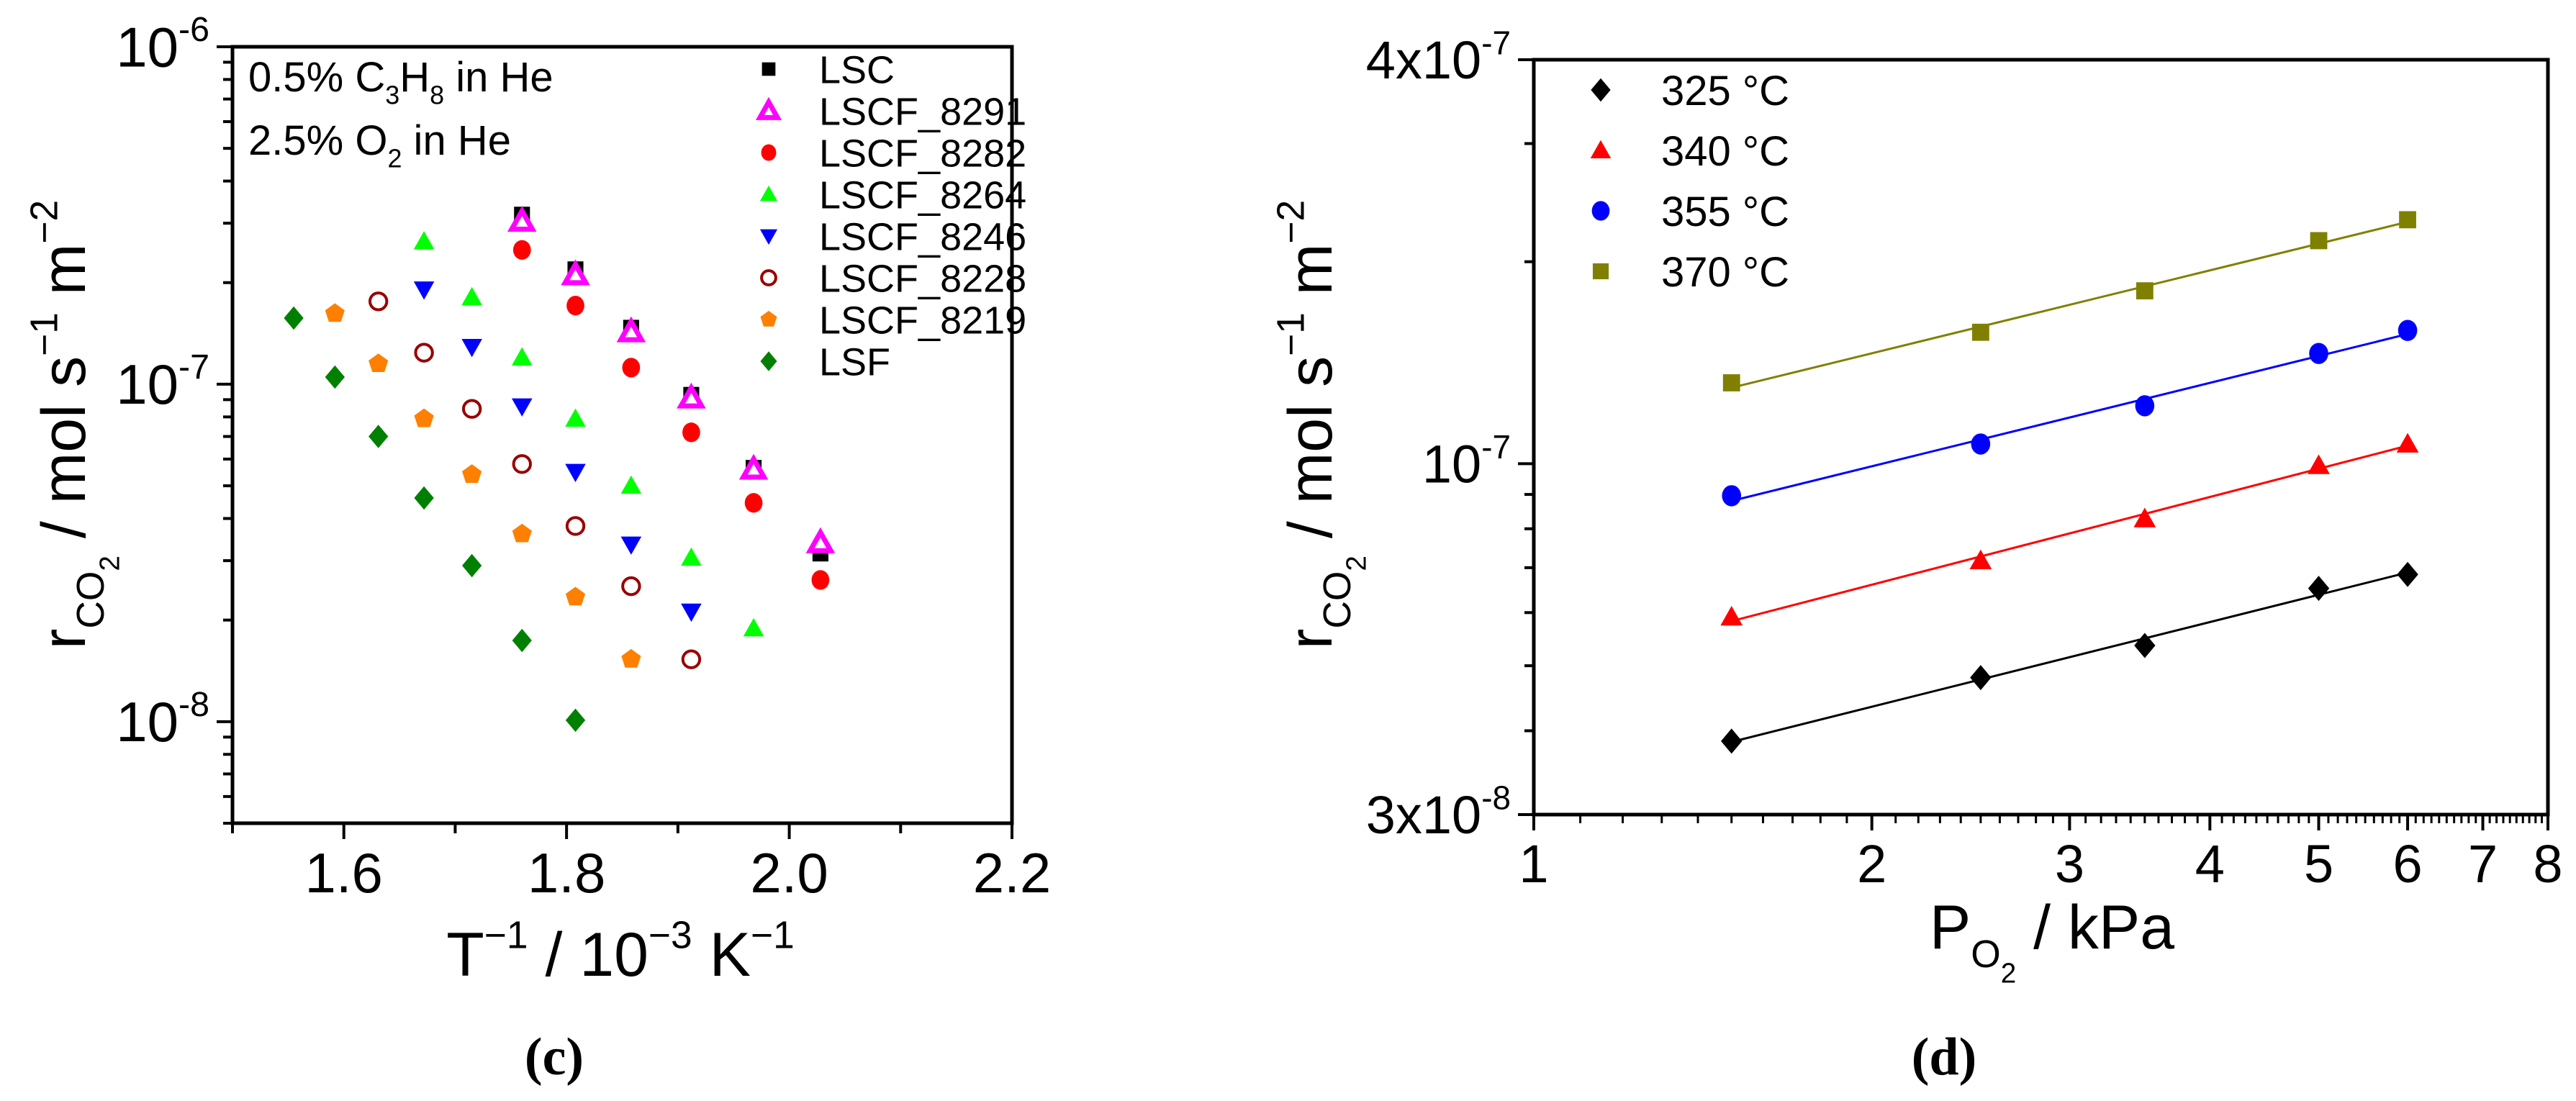 The height and width of the screenshot is (1101, 2576). What do you see at coordinates (1012, 873) in the screenshot?
I see `x-tick-label: 2.2` at bounding box center [1012, 873].